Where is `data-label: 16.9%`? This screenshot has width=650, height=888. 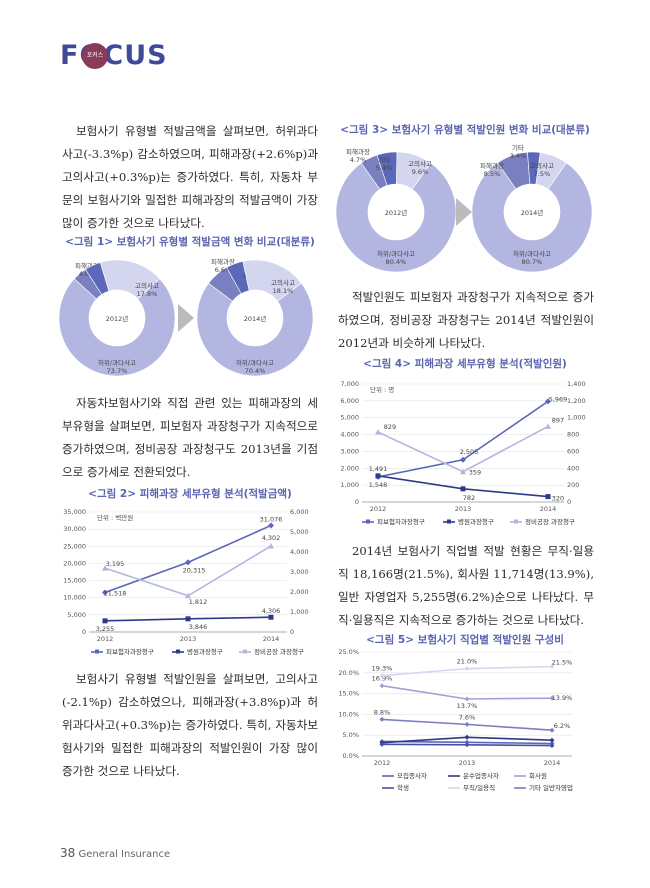
data-label: 16.9% is located at coordinates (382, 679).